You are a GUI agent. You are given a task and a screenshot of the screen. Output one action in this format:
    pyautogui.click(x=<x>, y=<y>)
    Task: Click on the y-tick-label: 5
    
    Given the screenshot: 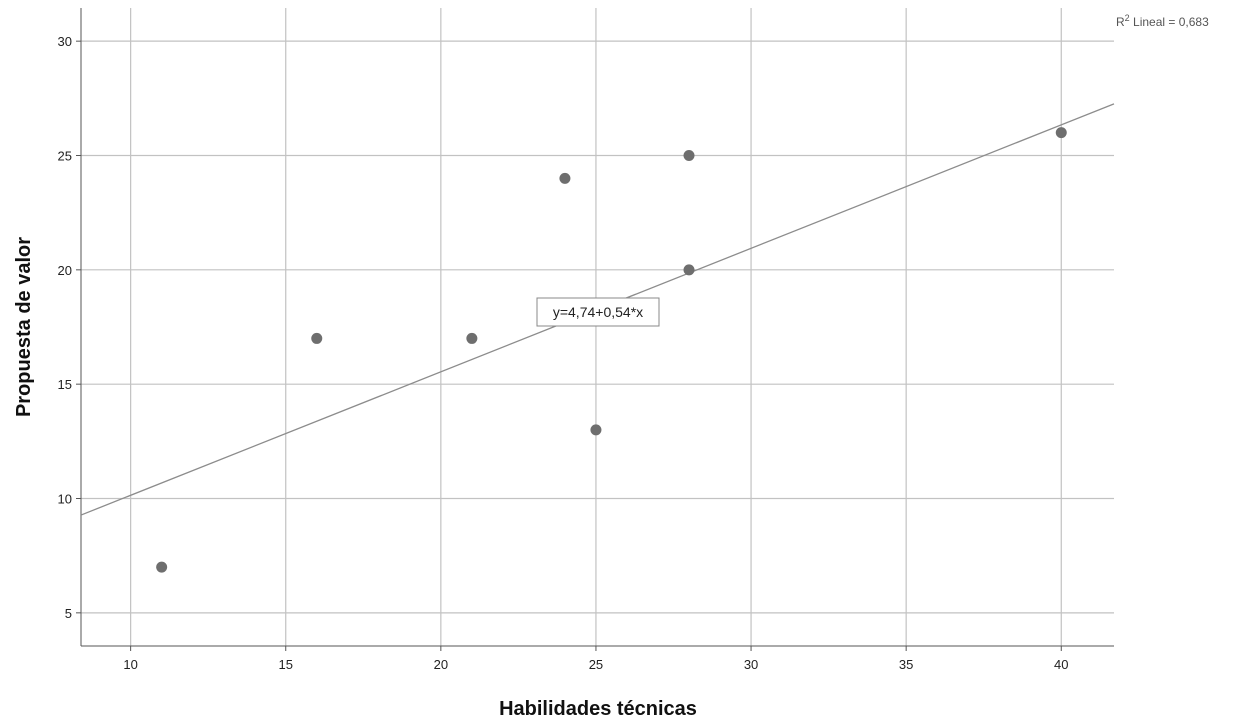 What is the action you would take?
    pyautogui.click(x=68, y=613)
    